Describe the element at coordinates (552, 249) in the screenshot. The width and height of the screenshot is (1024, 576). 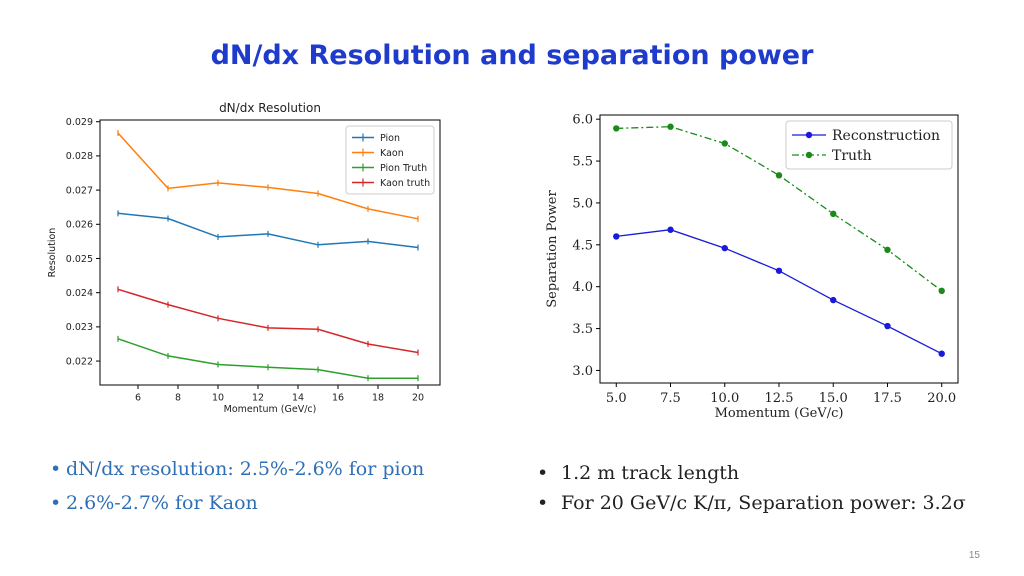
I see `y-axis-label: Separation Power` at that location.